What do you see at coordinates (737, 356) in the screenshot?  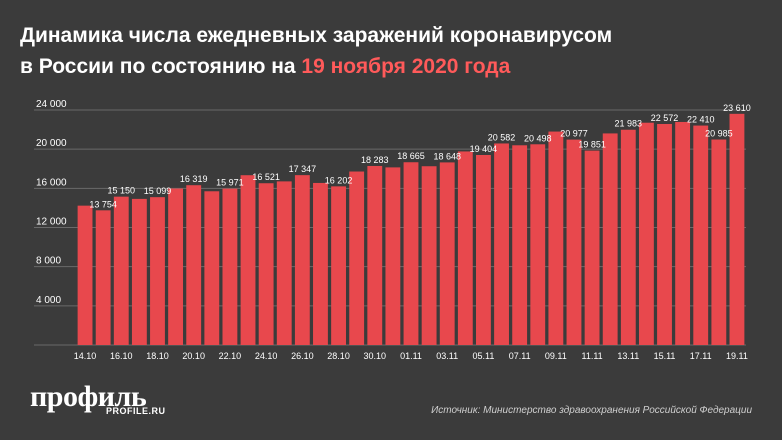 I see `x-tick-label: 19.11` at bounding box center [737, 356].